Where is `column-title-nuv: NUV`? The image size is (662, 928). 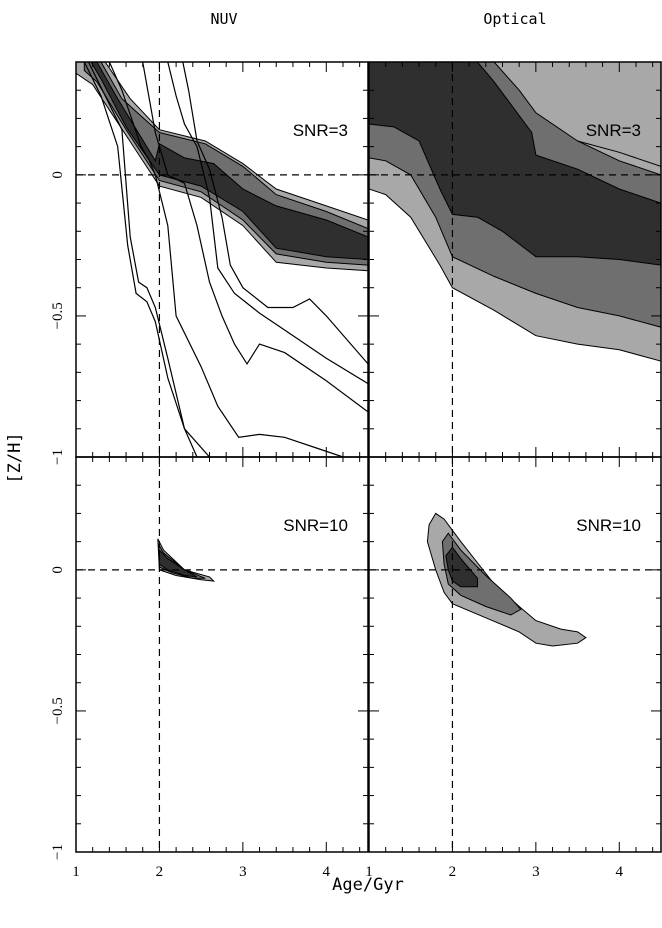 column-title-nuv: NUV is located at coordinates (223, 19).